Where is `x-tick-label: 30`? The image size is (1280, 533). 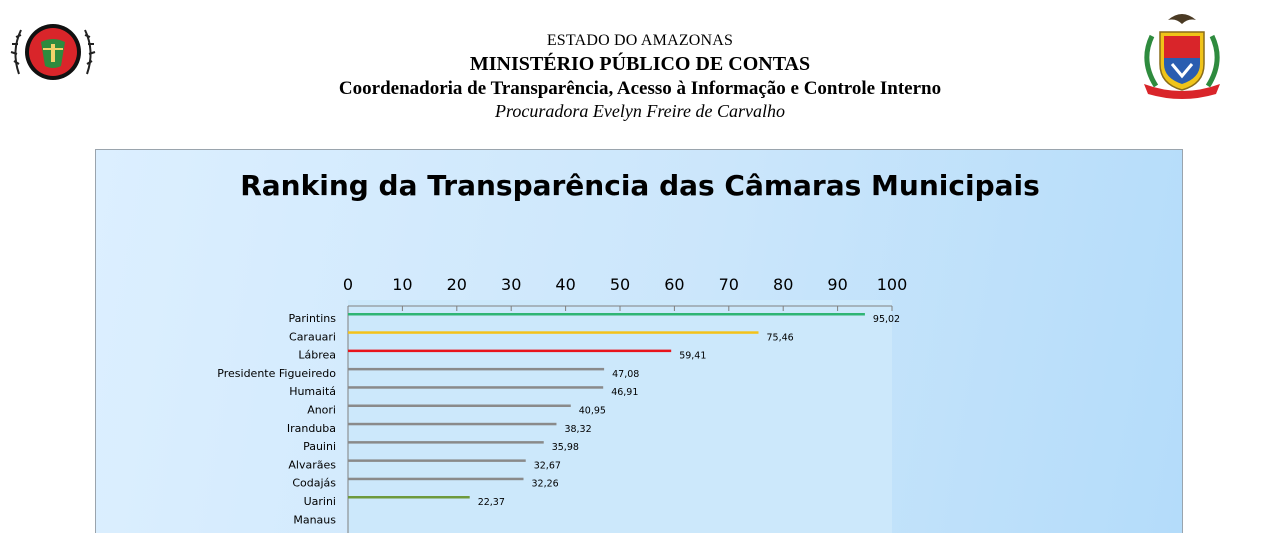
x-tick-label: 30 is located at coordinates (511, 284).